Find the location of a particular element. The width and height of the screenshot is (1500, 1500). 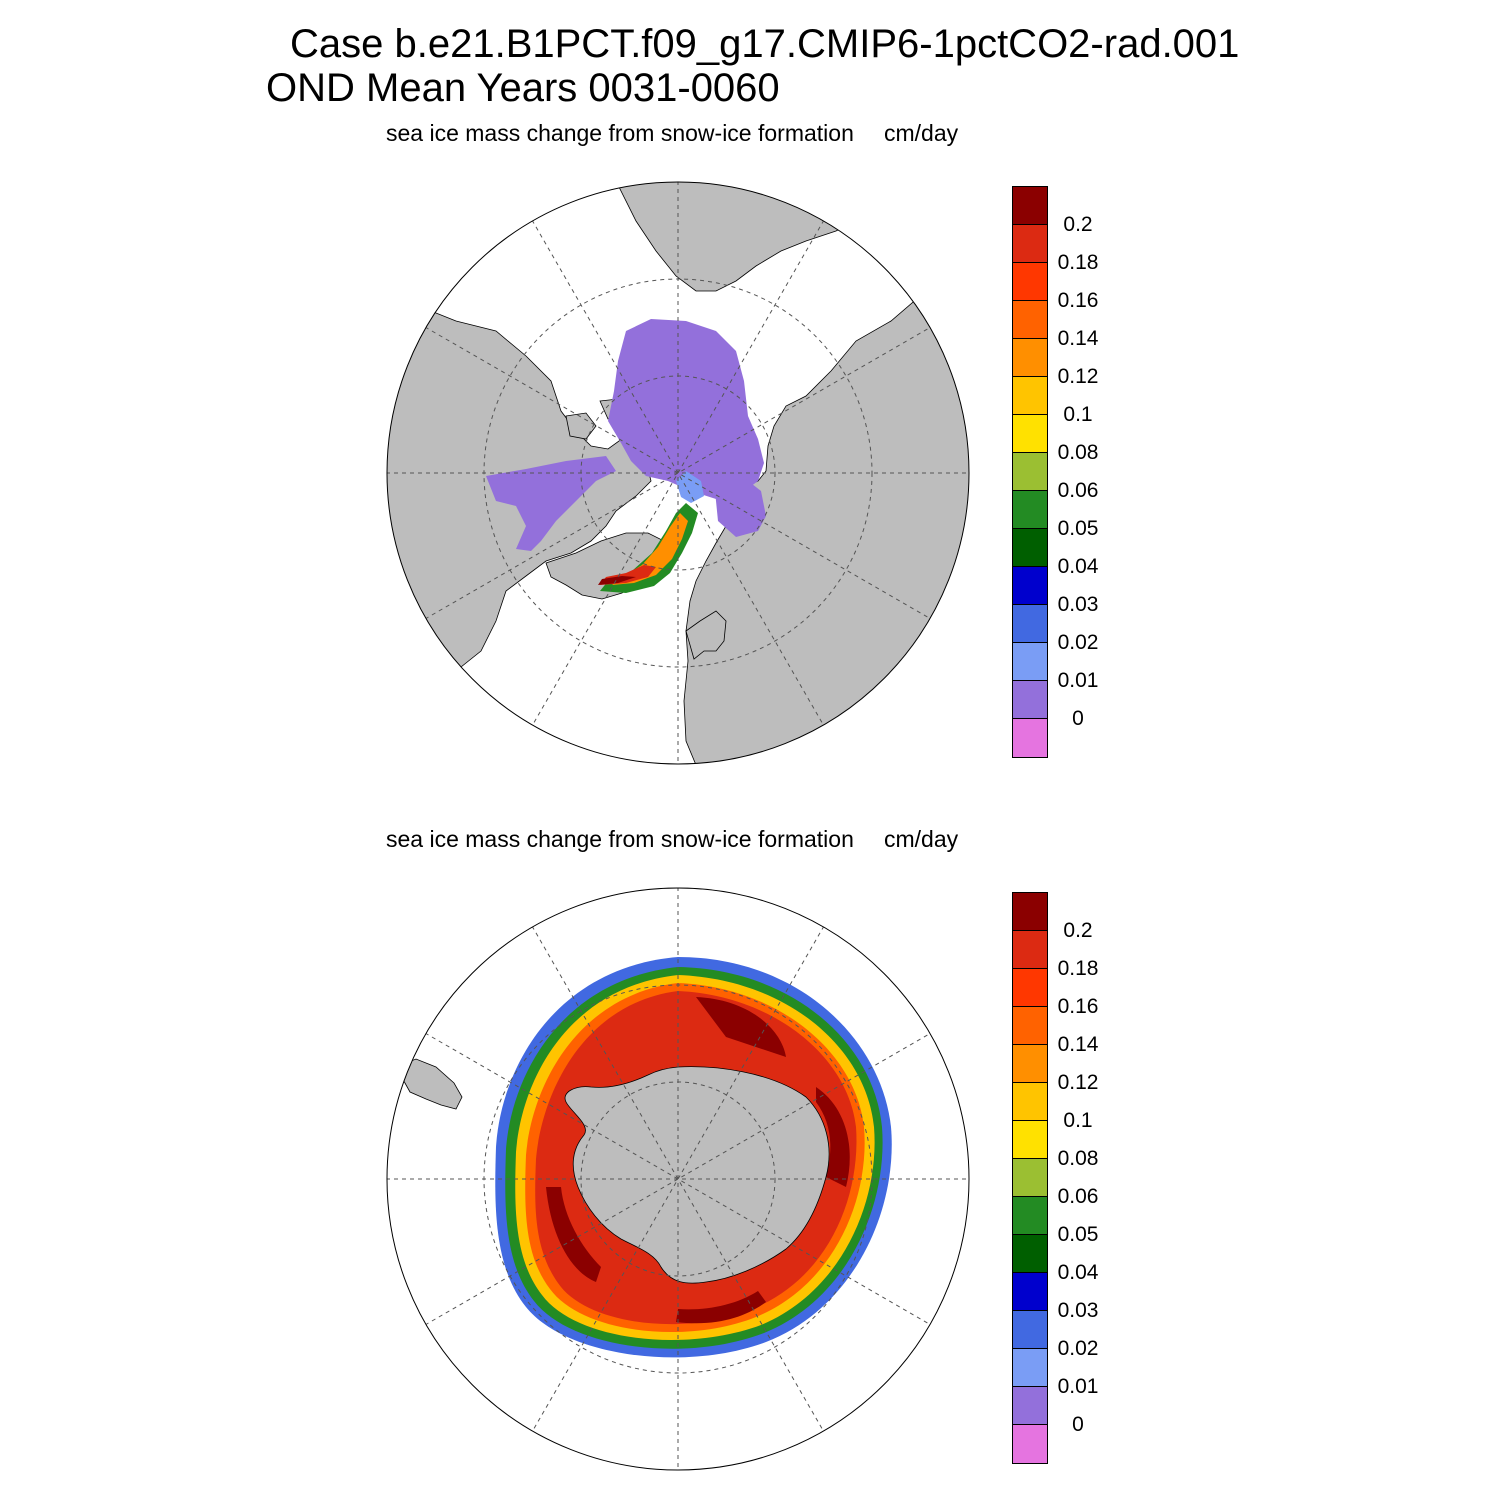

north-colorbar-tick-label: 0.08 is located at coordinates (1078, 452).